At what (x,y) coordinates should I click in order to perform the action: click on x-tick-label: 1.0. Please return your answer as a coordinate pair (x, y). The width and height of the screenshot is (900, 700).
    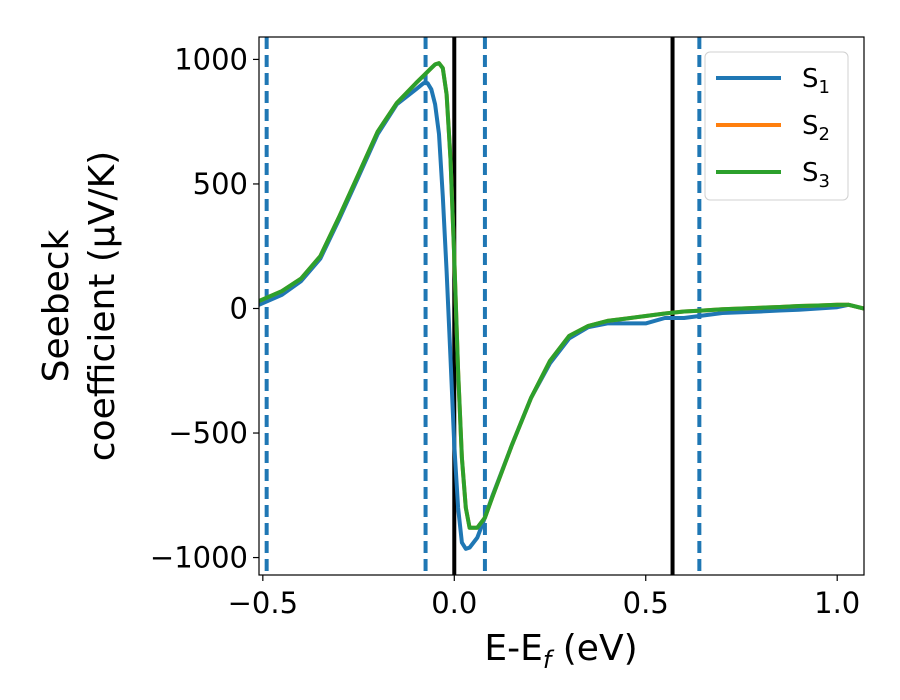
    Looking at the image, I should click on (837, 603).